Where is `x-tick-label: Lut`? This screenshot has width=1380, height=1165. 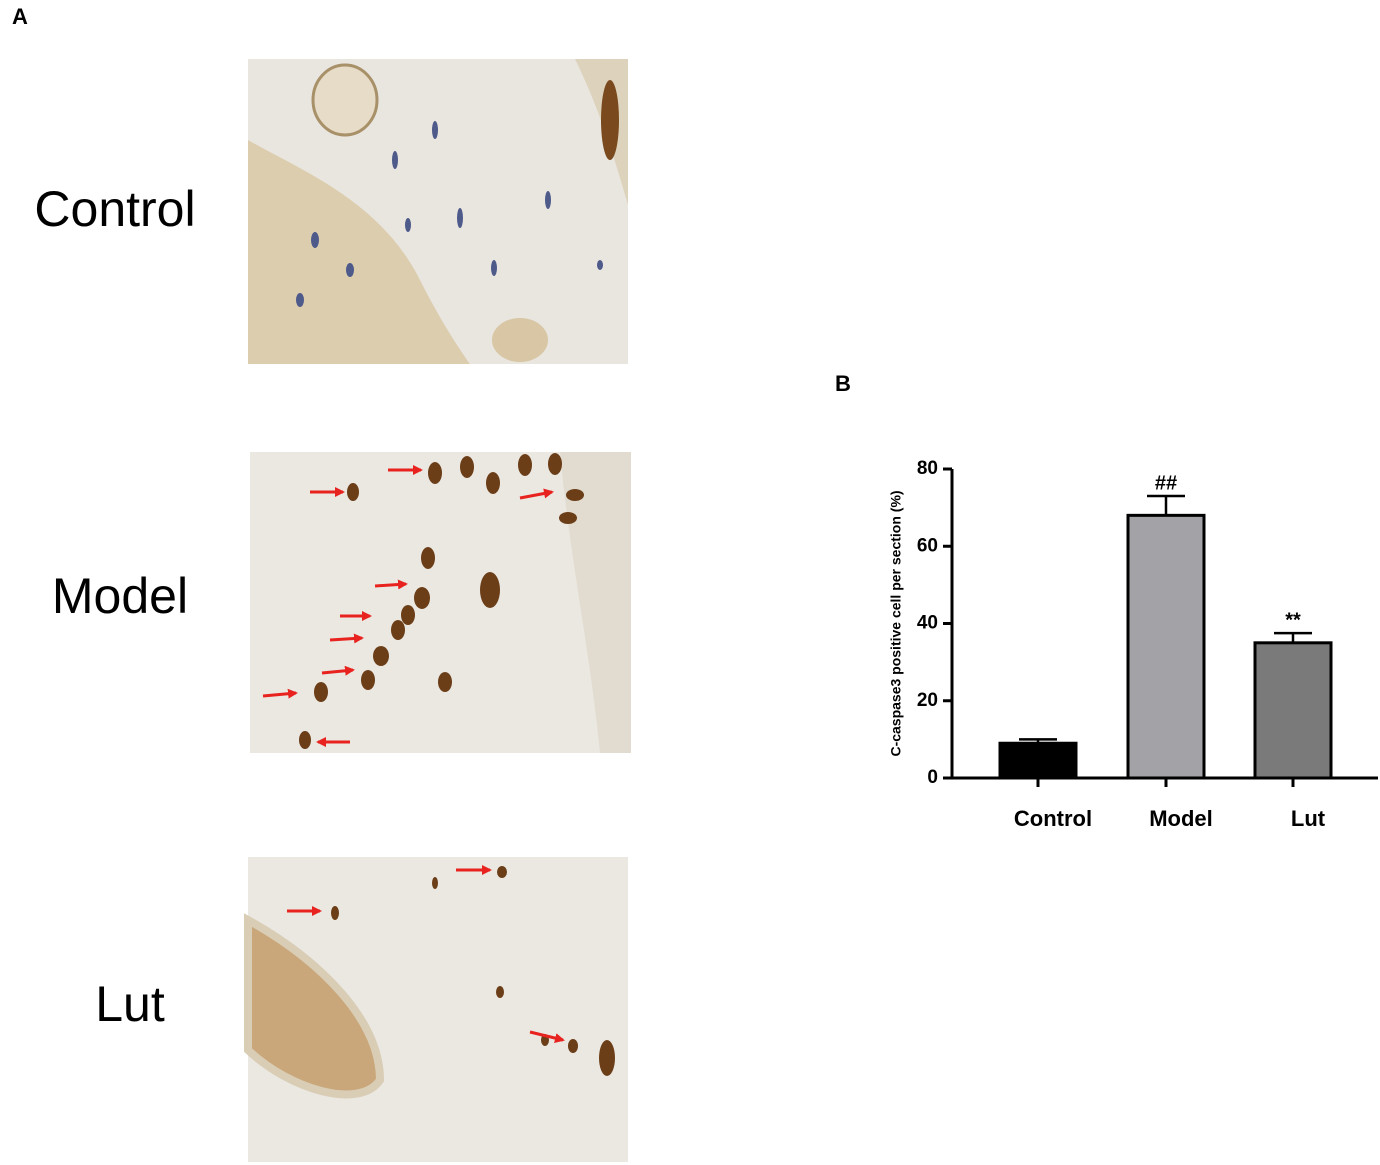 x-tick-label: Lut is located at coordinates (1308, 818).